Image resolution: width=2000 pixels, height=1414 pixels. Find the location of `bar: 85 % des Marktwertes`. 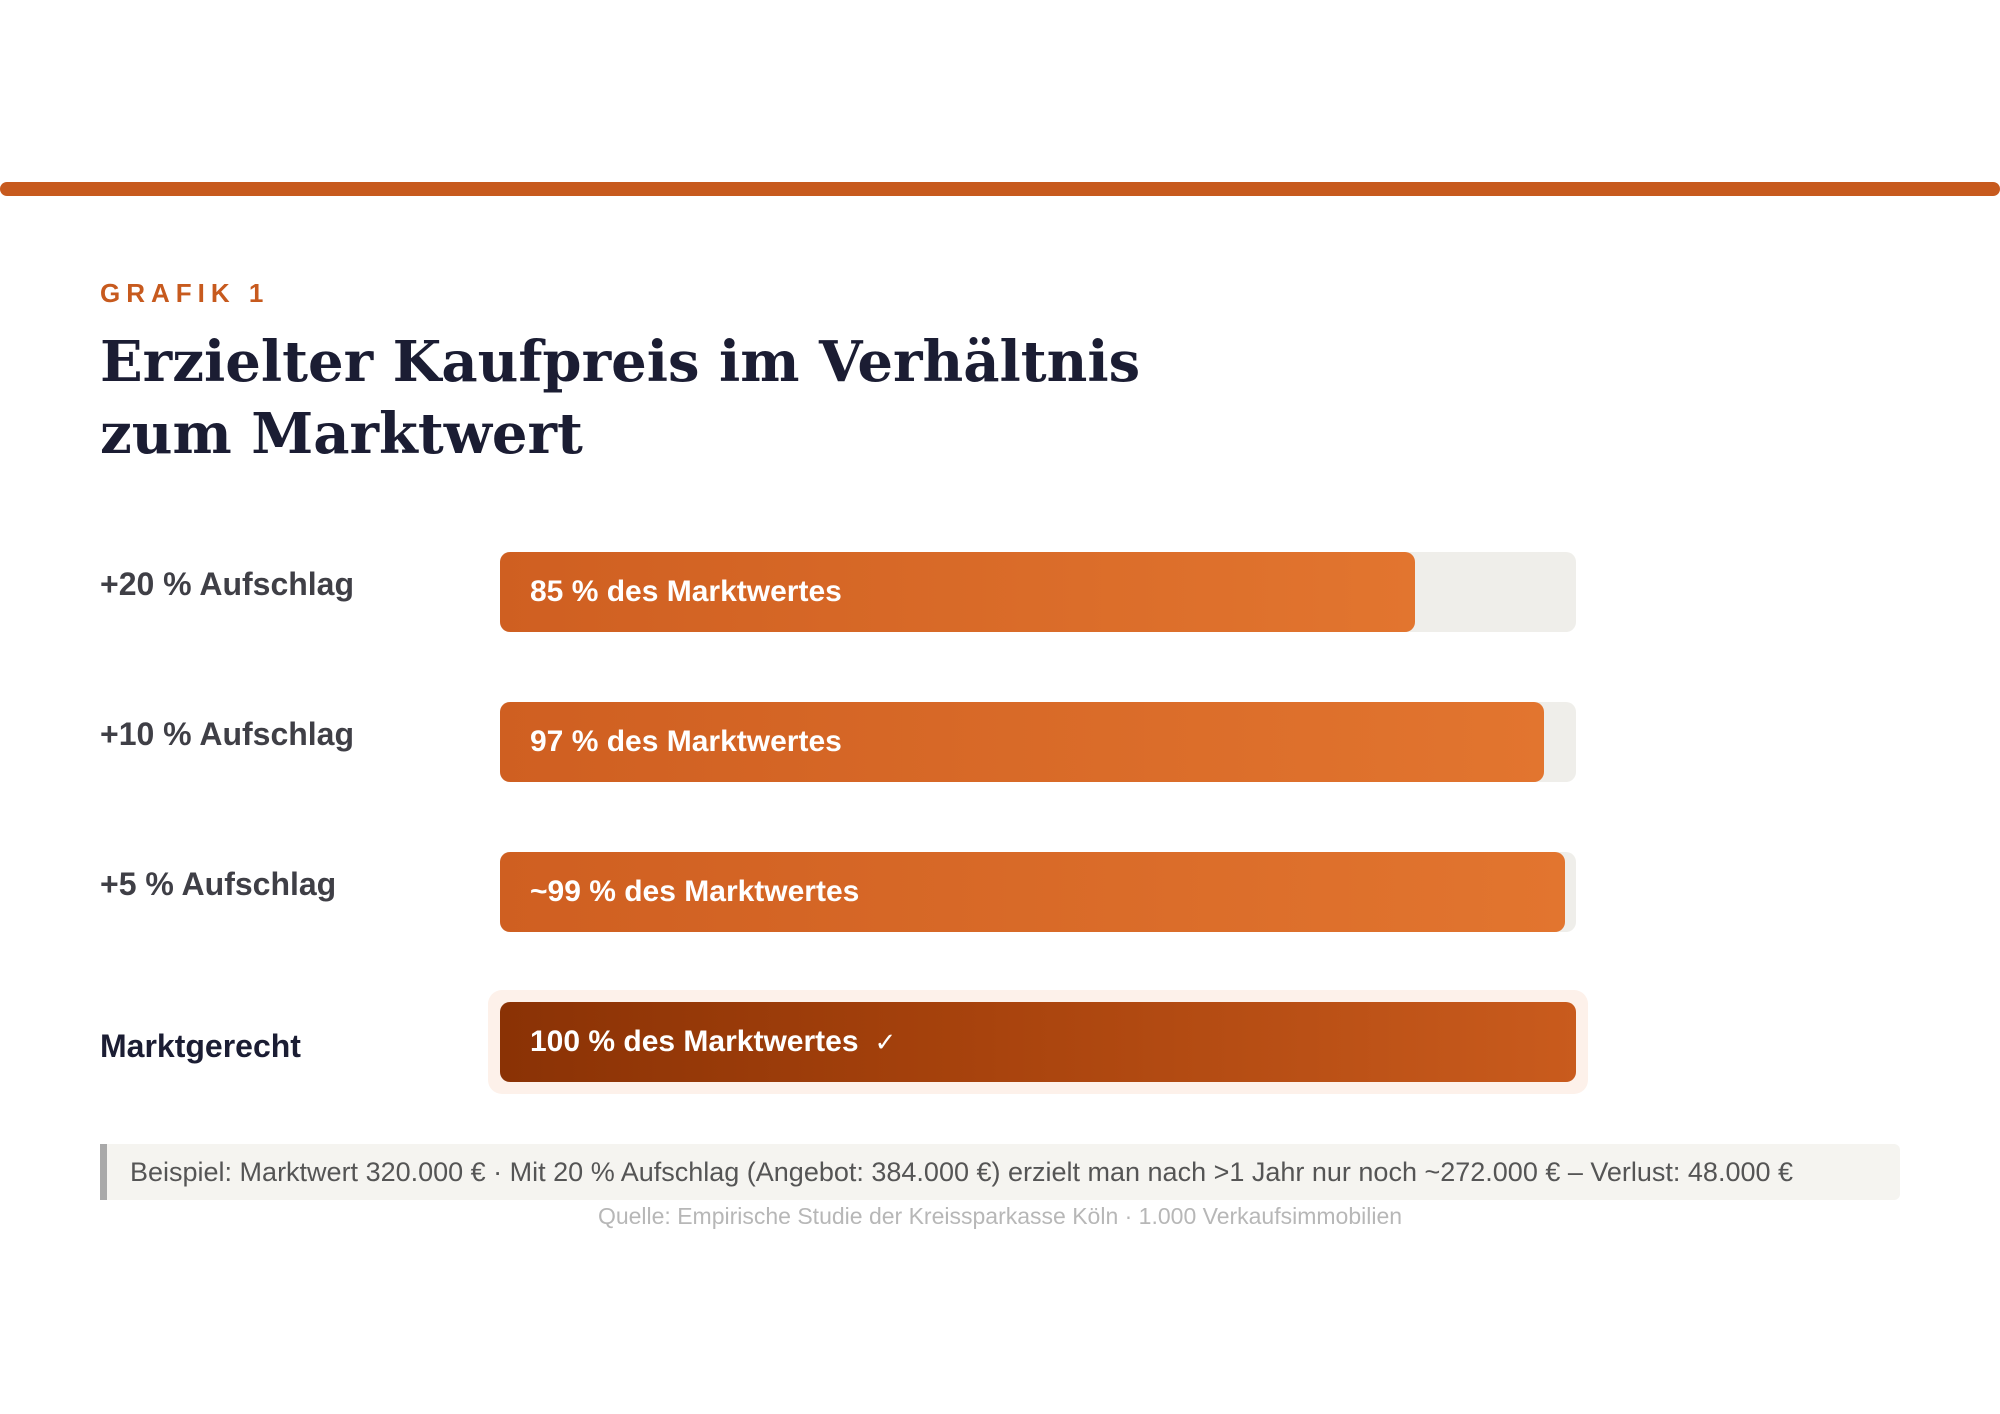

bar: 85 % des Marktwertes is located at coordinates (957, 592).